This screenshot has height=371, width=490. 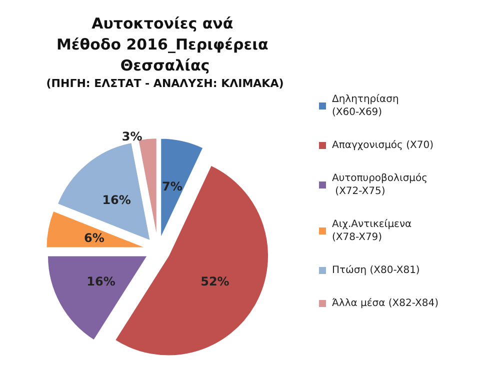 I want to click on chart-subtitle: (ΠΗΓΗ: ΕΛΣΤΑΤ - ΑΝΑΛΥΣΗ: ΚΛΙΜΑΚΑ), so click(x=165, y=83).